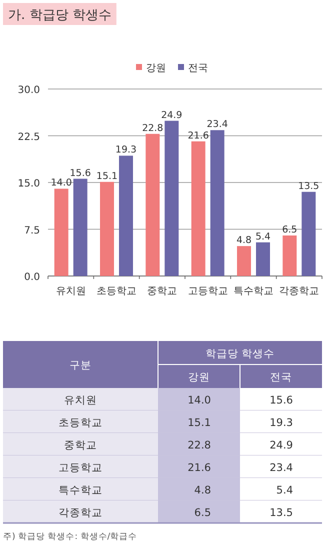 The height and width of the screenshot is (549, 325). Describe the element at coordinates (199, 377) in the screenshot. I see `text: 강원` at that location.